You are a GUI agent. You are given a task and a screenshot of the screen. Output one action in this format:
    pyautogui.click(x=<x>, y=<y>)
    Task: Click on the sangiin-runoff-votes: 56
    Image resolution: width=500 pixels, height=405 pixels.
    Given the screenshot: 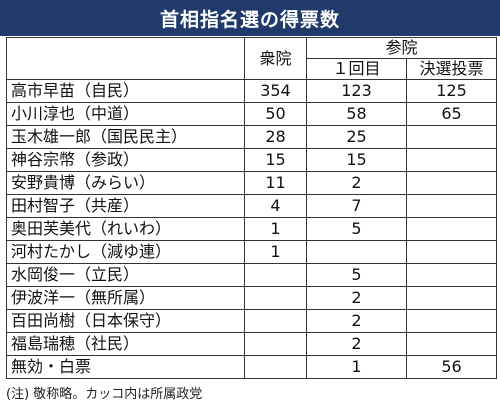 What is the action you would take?
    pyautogui.click(x=451, y=367)
    